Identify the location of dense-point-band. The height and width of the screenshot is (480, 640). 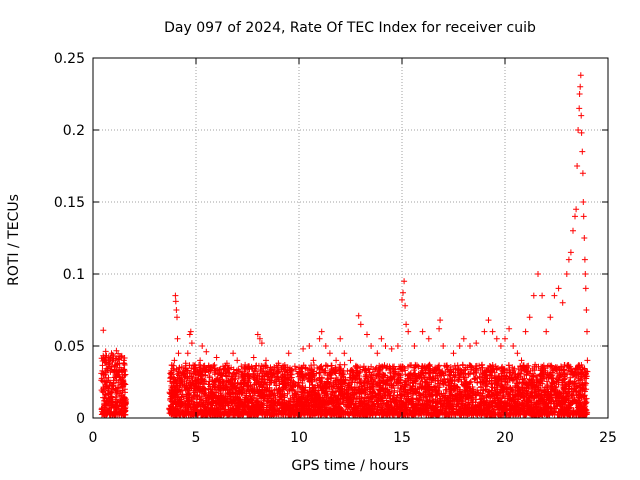
(344, 383).